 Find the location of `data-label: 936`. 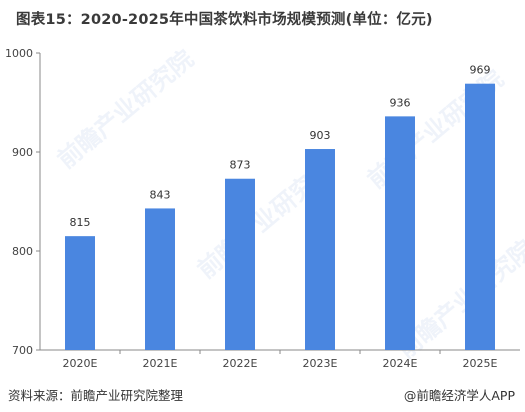

data-label: 936 is located at coordinates (400, 102).